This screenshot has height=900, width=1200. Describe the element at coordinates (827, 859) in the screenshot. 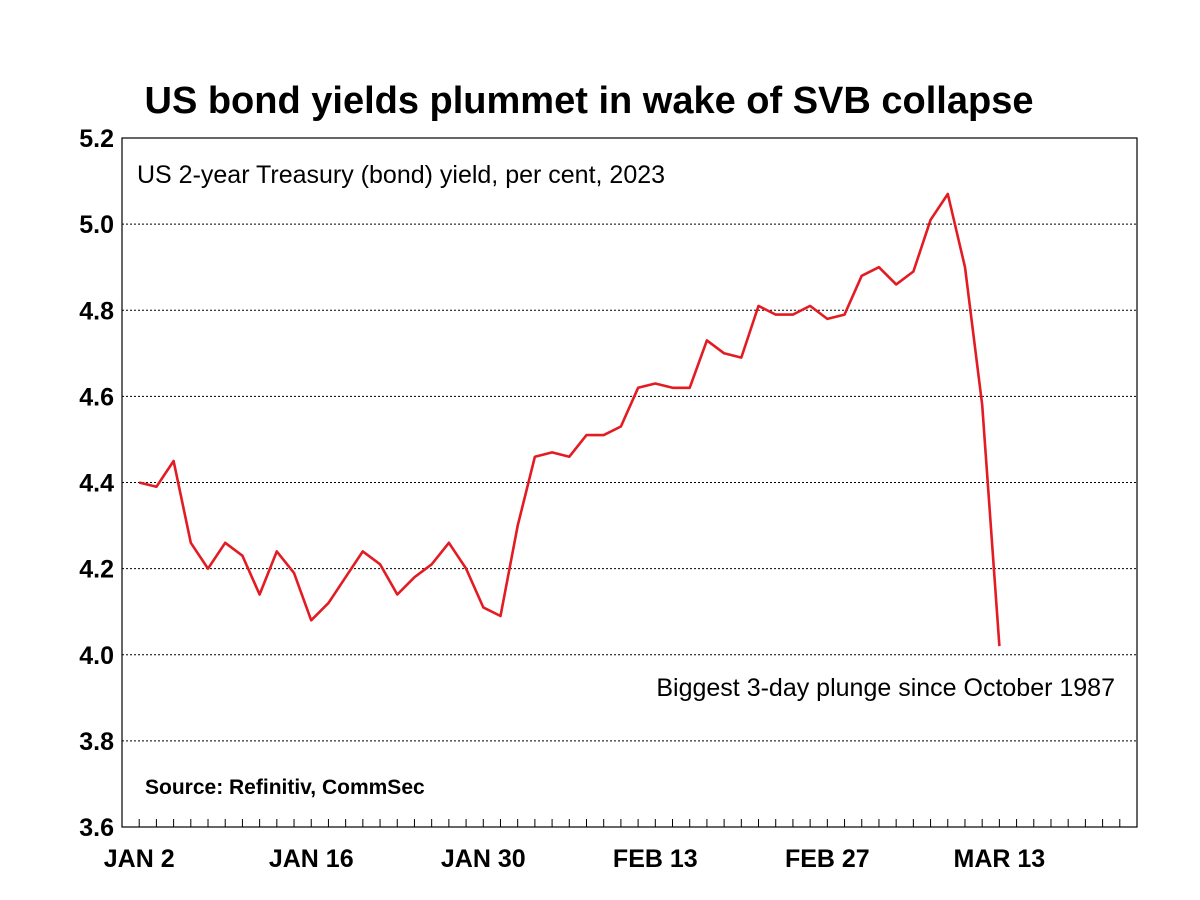

I see `x-tick-label: FEB 27` at that location.